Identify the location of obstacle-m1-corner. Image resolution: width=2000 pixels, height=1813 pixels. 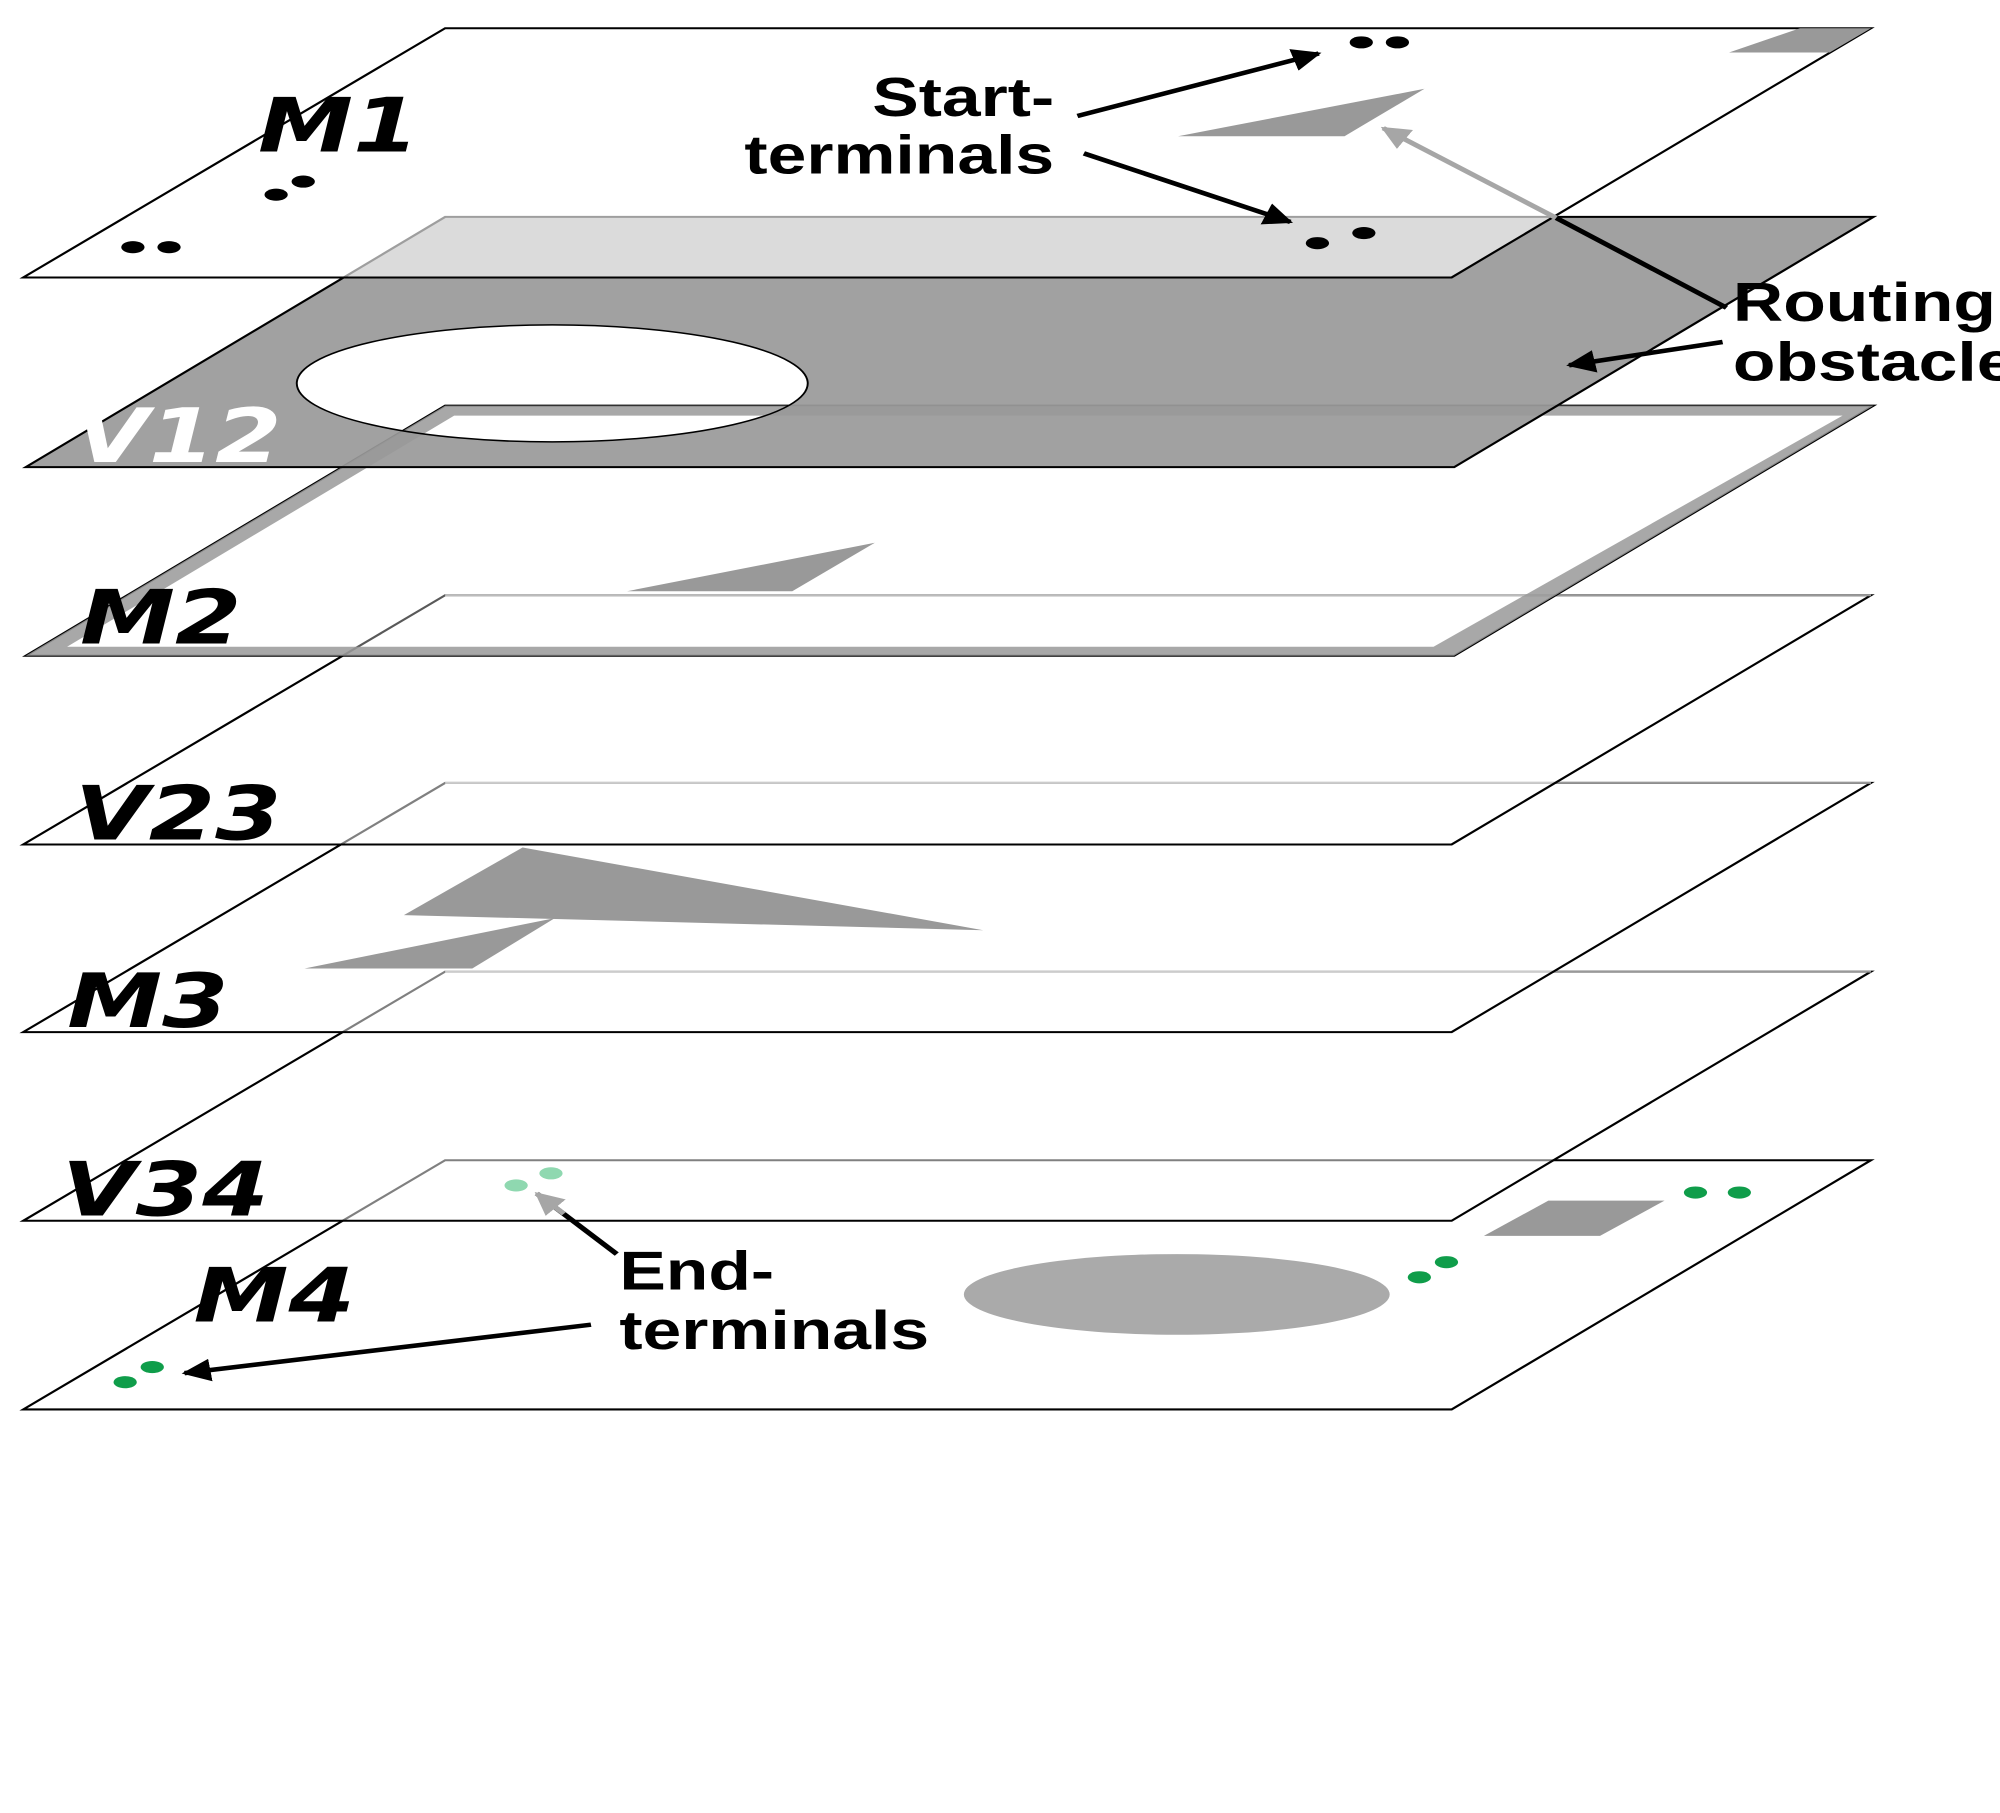
(1800, 40).